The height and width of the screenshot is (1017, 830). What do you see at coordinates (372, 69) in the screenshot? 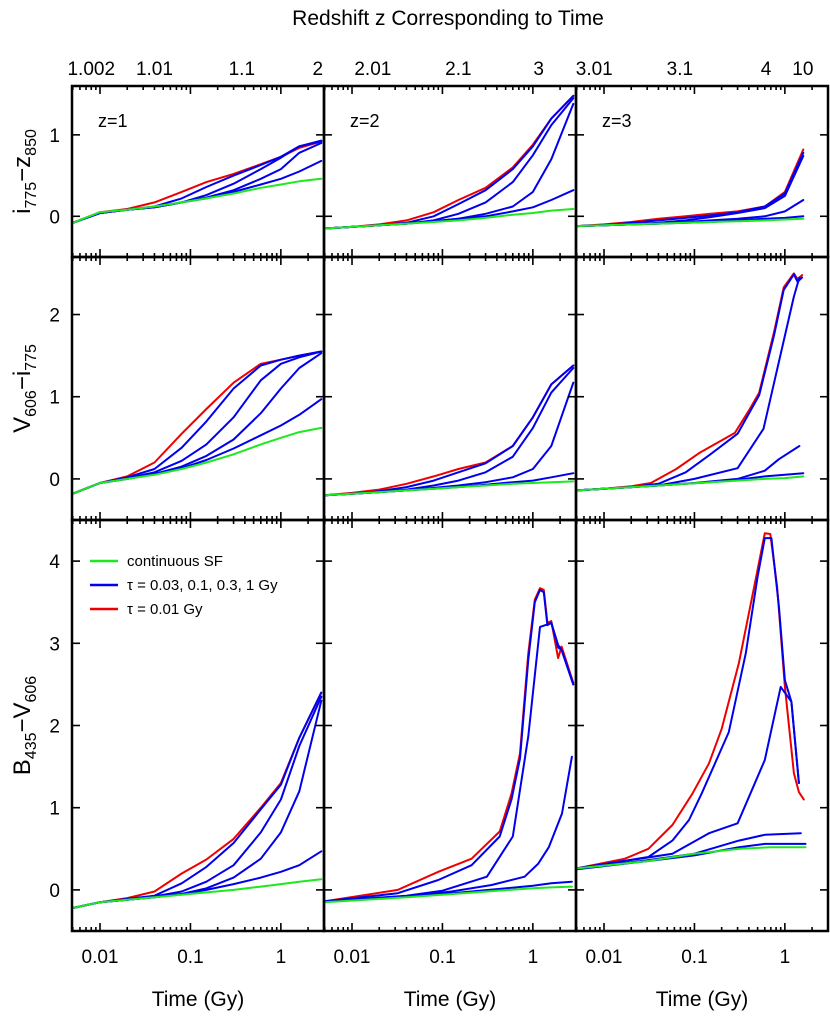
I see `top-redshift-tick-label: 2.01` at bounding box center [372, 69].